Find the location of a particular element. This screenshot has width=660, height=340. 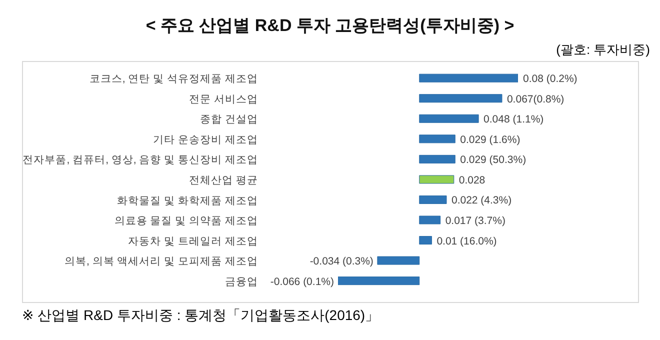

data-label: 0.029 (50.3%) is located at coordinates (493, 160).